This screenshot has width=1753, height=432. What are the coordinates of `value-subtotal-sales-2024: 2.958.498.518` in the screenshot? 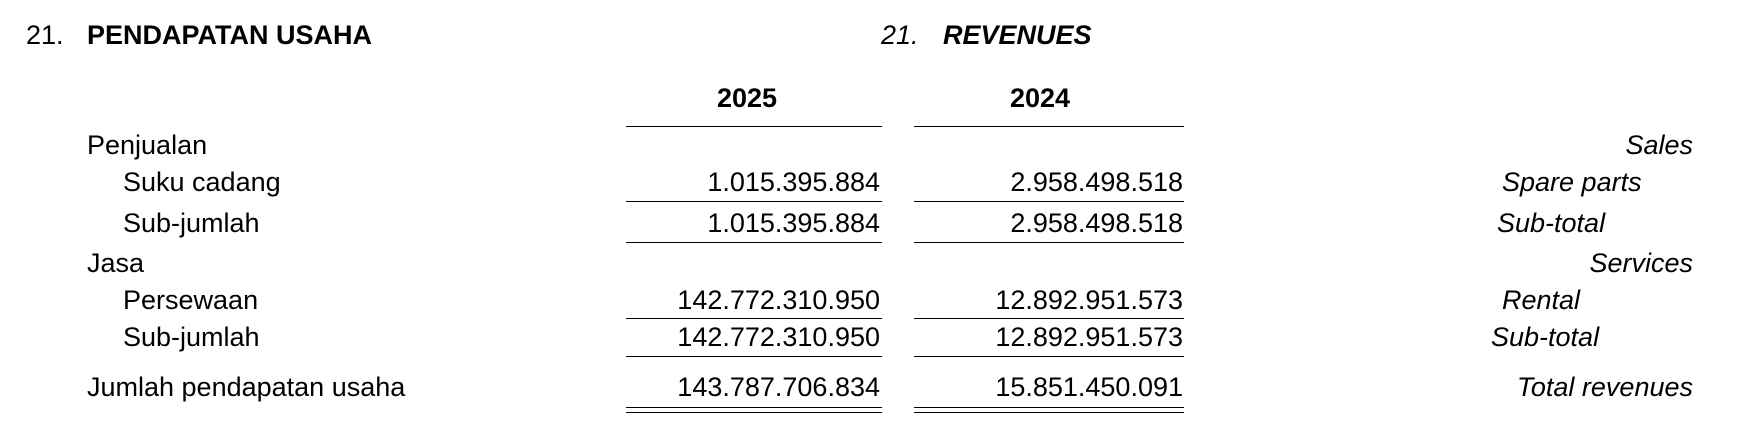 It's located at (1096, 223).